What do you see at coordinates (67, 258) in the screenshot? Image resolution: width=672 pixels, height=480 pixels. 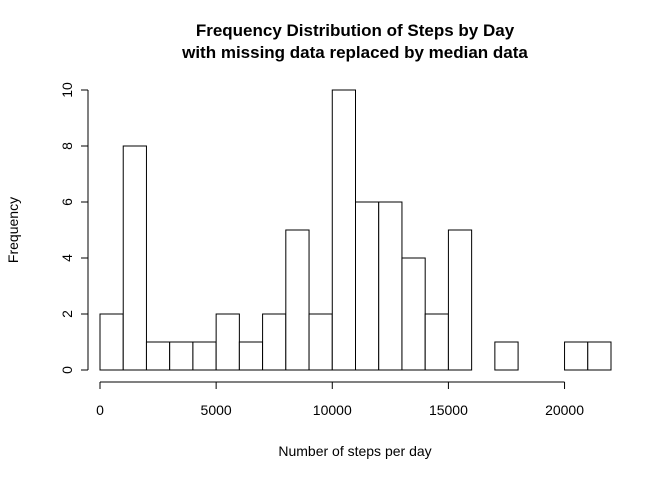 I see `y-tick-label-4: 4` at bounding box center [67, 258].